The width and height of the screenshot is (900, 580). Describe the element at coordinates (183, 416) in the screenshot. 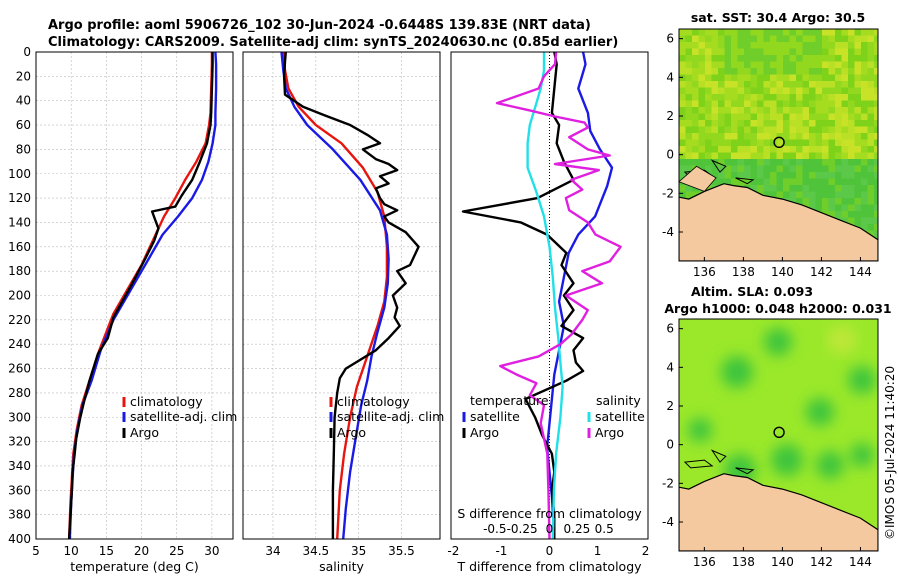

I see `legend-label: satellite-adj. clim` at that location.